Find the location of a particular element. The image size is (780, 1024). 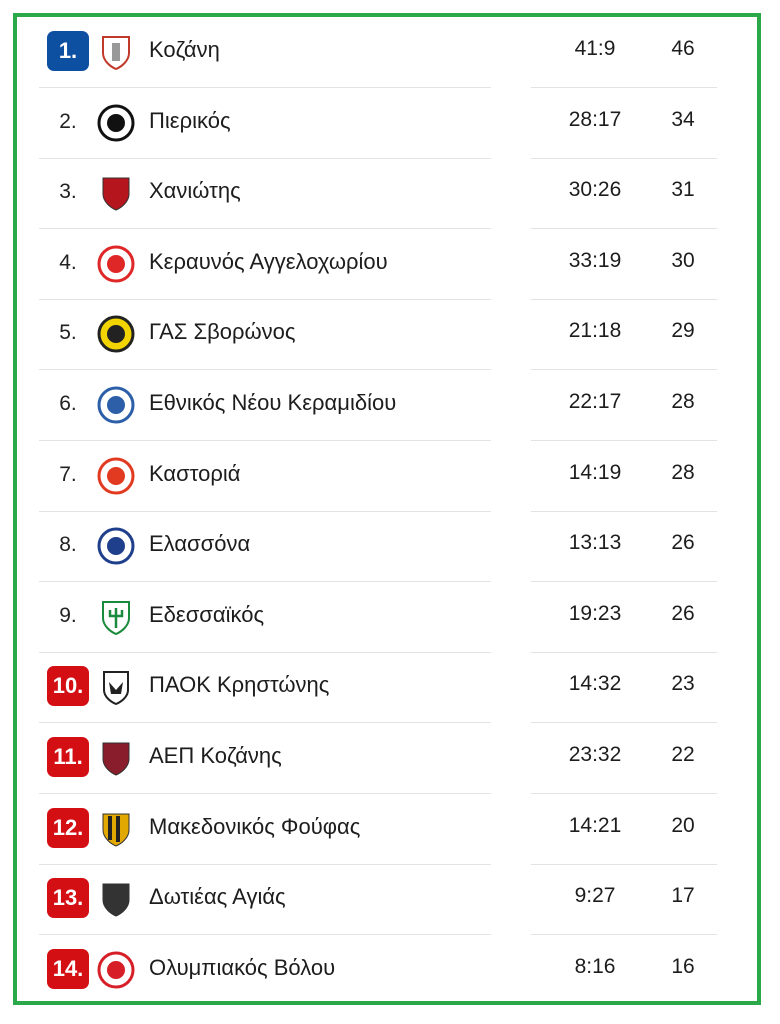

rank-badge: 7. is located at coordinates (68, 474).